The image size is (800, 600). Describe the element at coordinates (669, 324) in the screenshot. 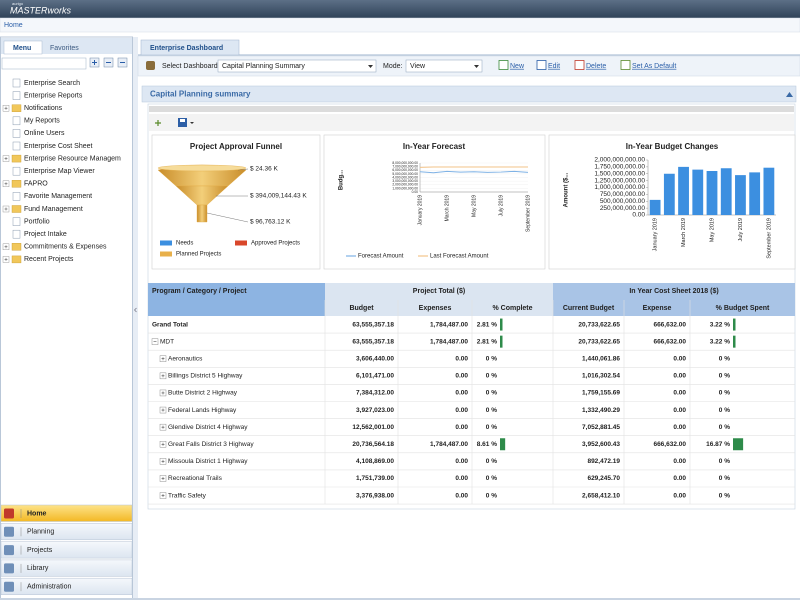

I see `cell: 666,632.00` at that location.